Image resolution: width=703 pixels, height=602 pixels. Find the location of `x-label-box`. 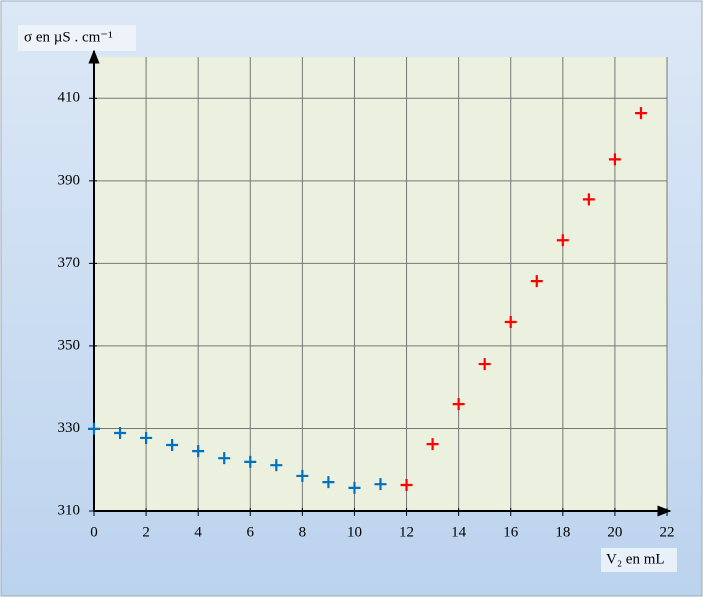

x-label-box is located at coordinates (639, 560).